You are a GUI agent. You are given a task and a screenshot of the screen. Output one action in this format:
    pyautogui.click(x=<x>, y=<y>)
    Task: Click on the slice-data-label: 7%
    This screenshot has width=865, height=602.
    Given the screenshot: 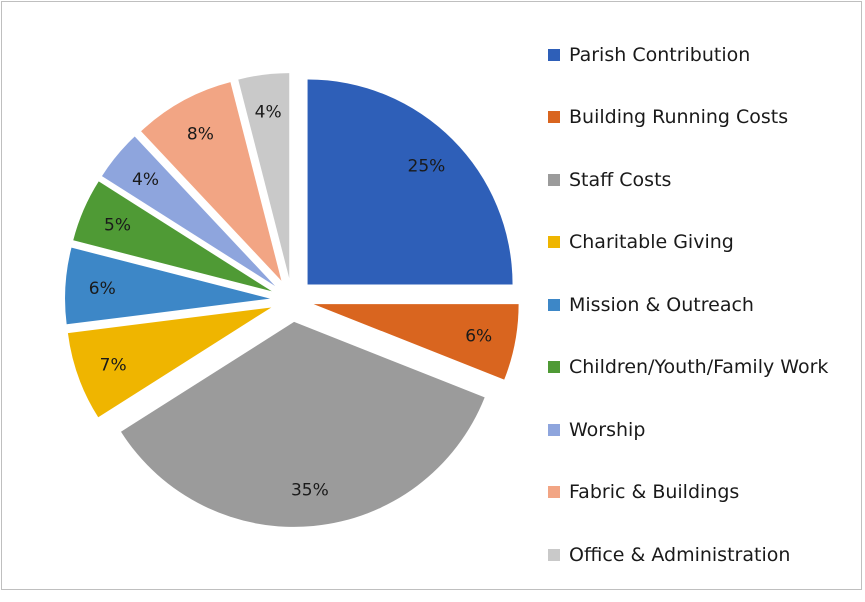 What is the action you would take?
    pyautogui.click(x=113, y=365)
    